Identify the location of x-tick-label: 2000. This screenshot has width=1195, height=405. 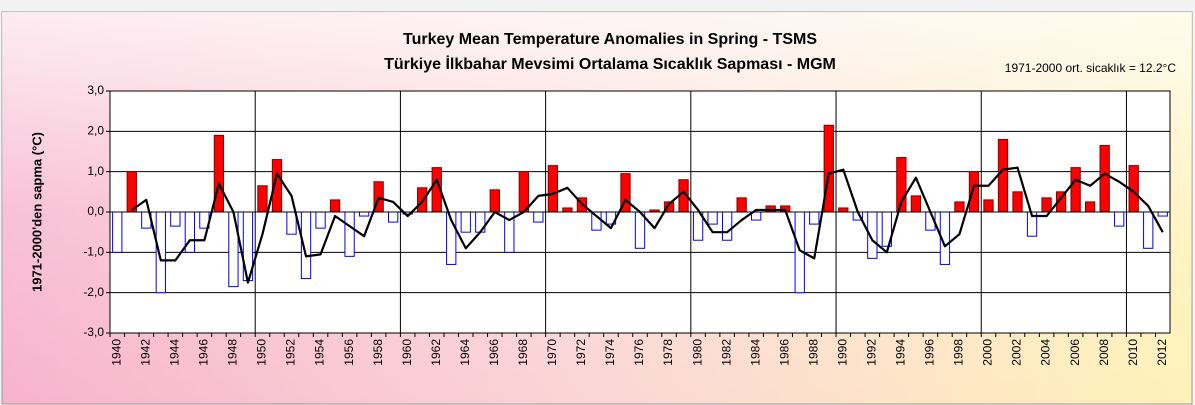
(988, 352).